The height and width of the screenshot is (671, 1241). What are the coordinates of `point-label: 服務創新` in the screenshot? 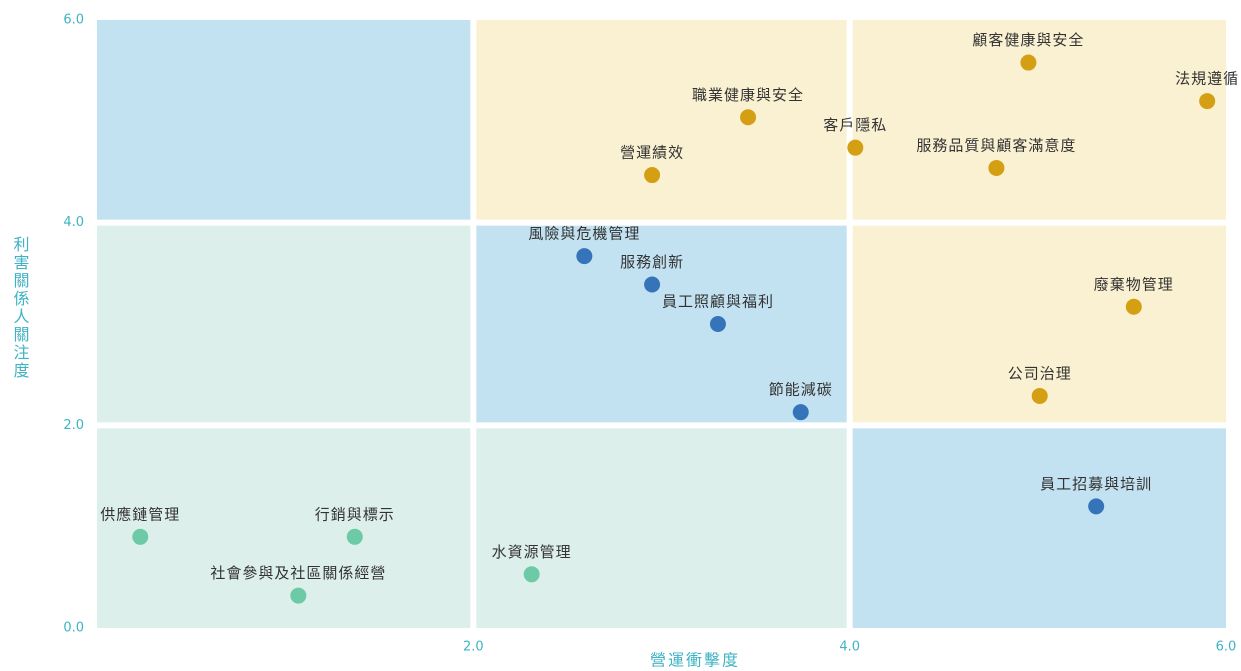 It's located at (652, 262).